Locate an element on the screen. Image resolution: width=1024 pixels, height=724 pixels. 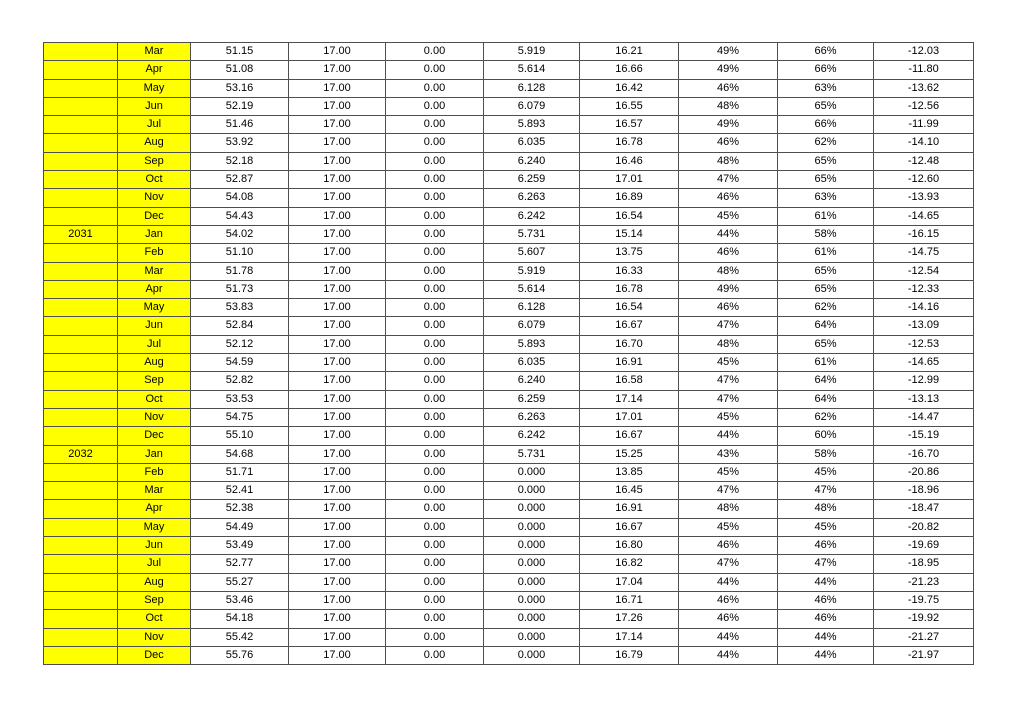
value-cell: 52.18 is located at coordinates (239, 161).